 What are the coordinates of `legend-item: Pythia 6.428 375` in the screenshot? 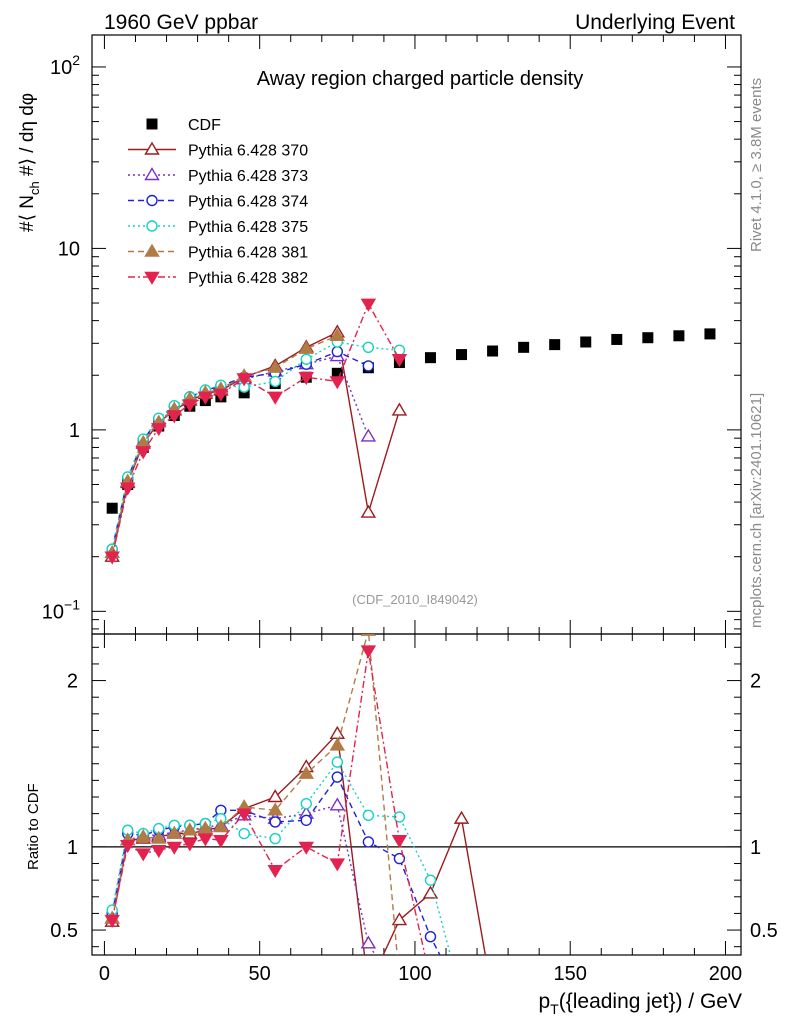 It's located at (218, 227).